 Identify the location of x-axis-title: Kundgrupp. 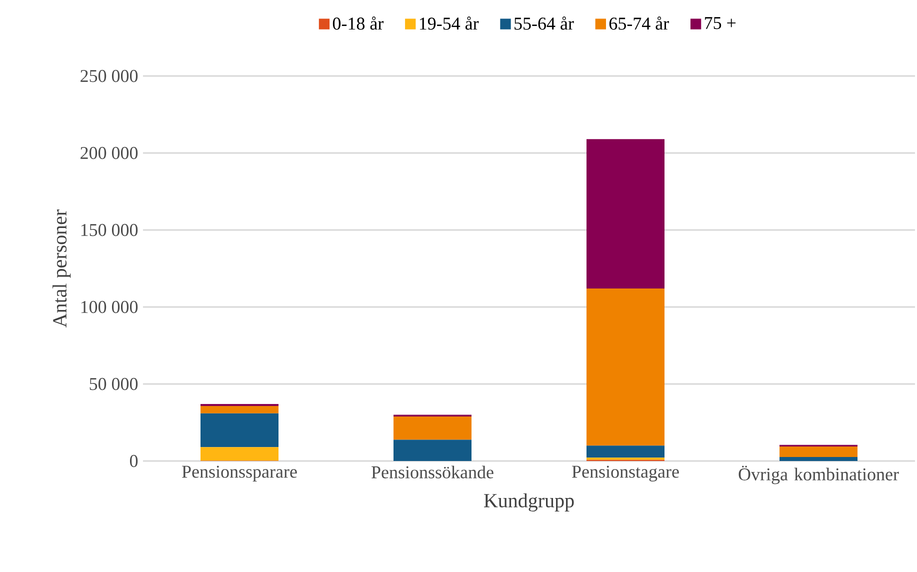
(529, 502).